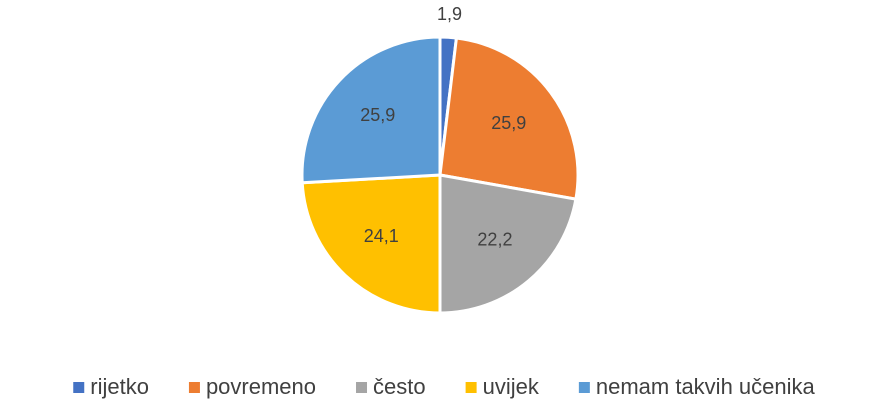 This screenshot has height=410, width=888. Describe the element at coordinates (706, 386) in the screenshot. I see `legend-label: nemam takvih učenika` at that location.